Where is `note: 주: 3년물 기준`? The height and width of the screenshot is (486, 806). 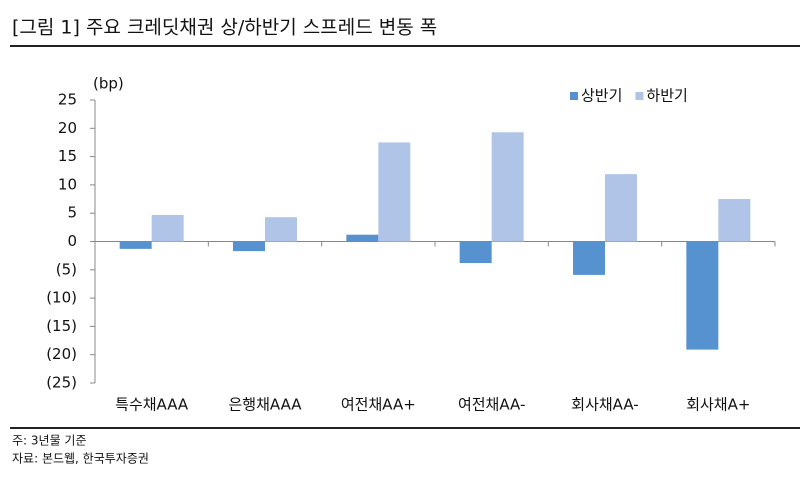
note: 주: 3년물 기준 is located at coordinates (49, 441).